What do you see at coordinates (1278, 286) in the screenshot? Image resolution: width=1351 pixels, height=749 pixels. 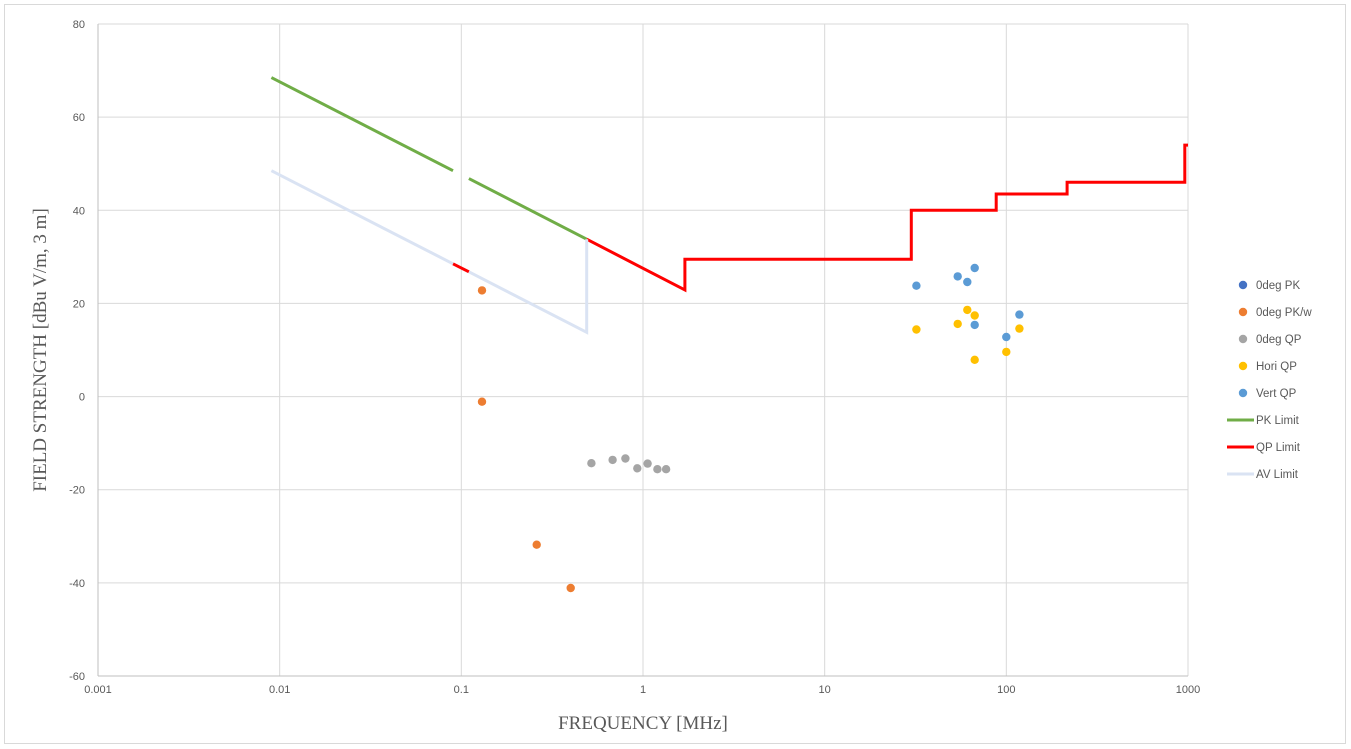 I see `legend-label-0deg-pk: 0deg PK` at bounding box center [1278, 286].